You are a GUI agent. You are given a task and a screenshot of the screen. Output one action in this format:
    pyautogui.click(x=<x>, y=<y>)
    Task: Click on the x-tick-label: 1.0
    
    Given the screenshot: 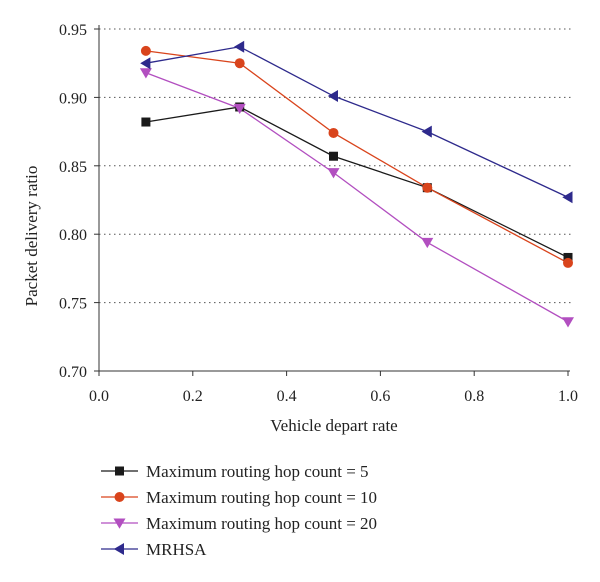 What is the action you would take?
    pyautogui.click(x=568, y=396)
    